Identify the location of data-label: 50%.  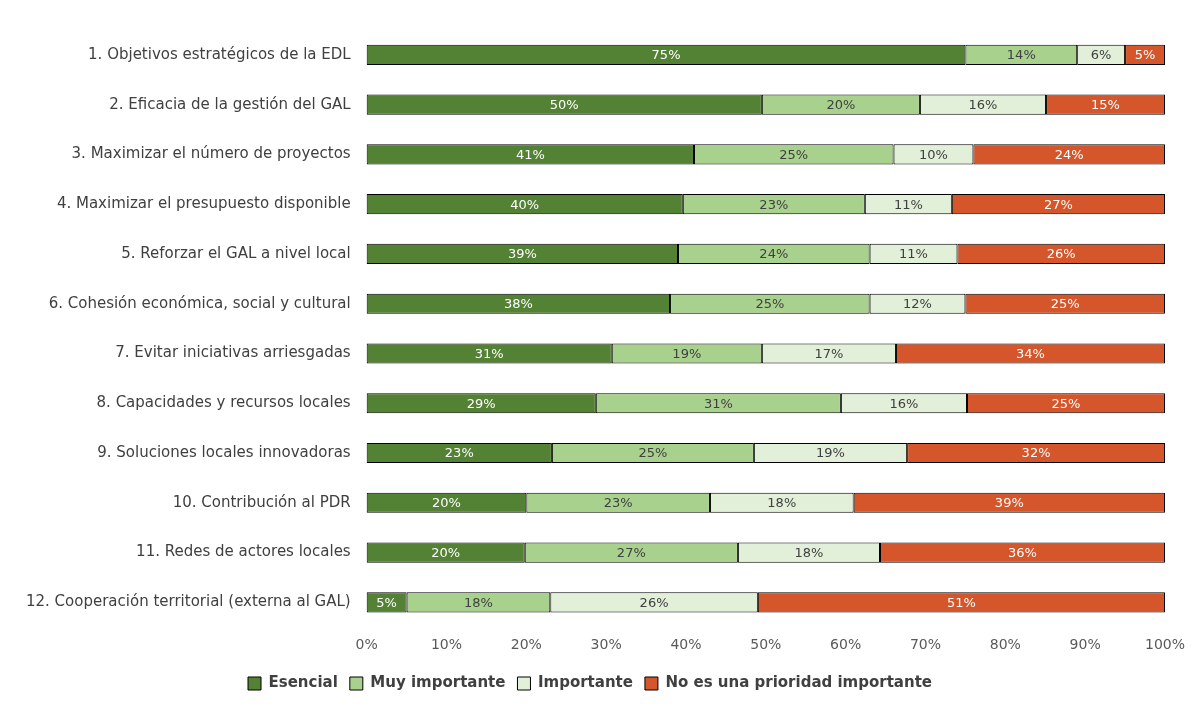
(564, 105).